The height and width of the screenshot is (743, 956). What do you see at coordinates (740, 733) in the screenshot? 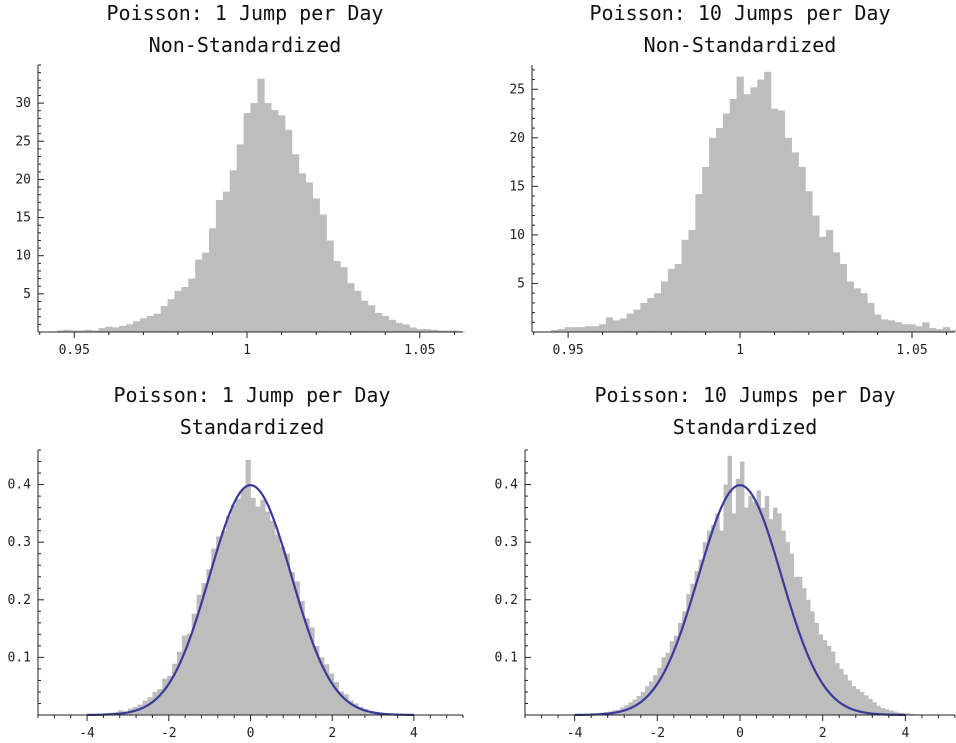
I see `x-tick-label: 0` at bounding box center [740, 733].